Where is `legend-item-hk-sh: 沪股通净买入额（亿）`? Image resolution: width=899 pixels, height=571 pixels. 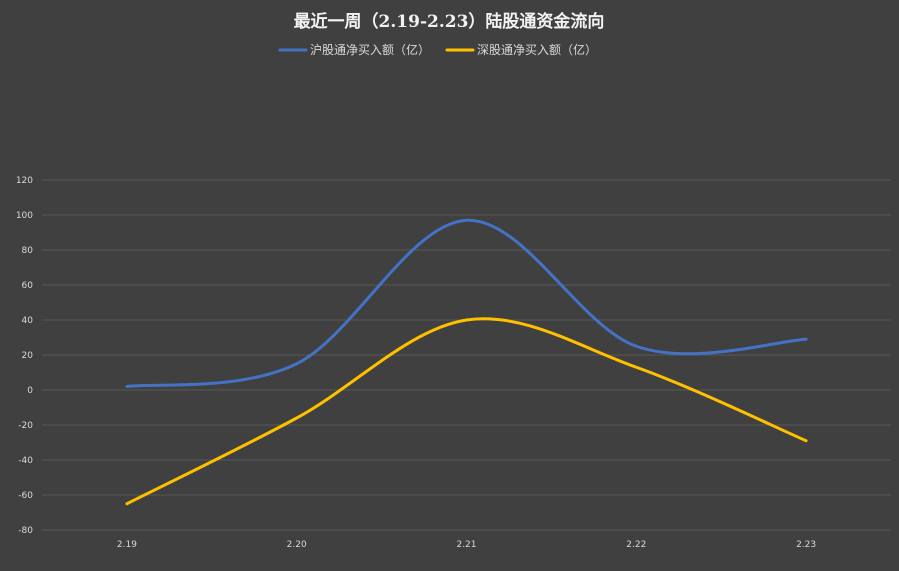 legend-item-hk-sh: 沪股通净买入额（亿） is located at coordinates (354, 49).